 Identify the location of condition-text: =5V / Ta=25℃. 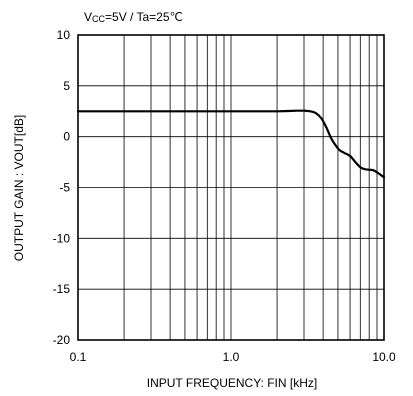
(144, 17).